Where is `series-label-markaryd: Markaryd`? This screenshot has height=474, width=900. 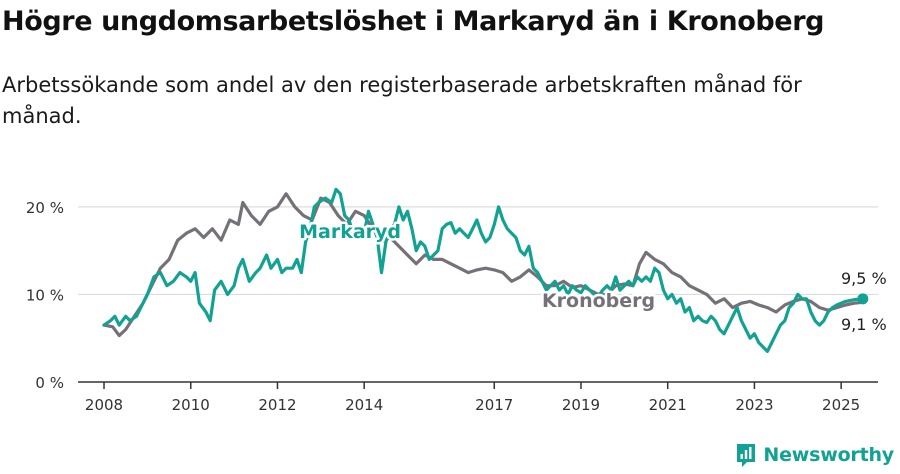
series-label-markaryd: Markaryd is located at coordinates (350, 232).